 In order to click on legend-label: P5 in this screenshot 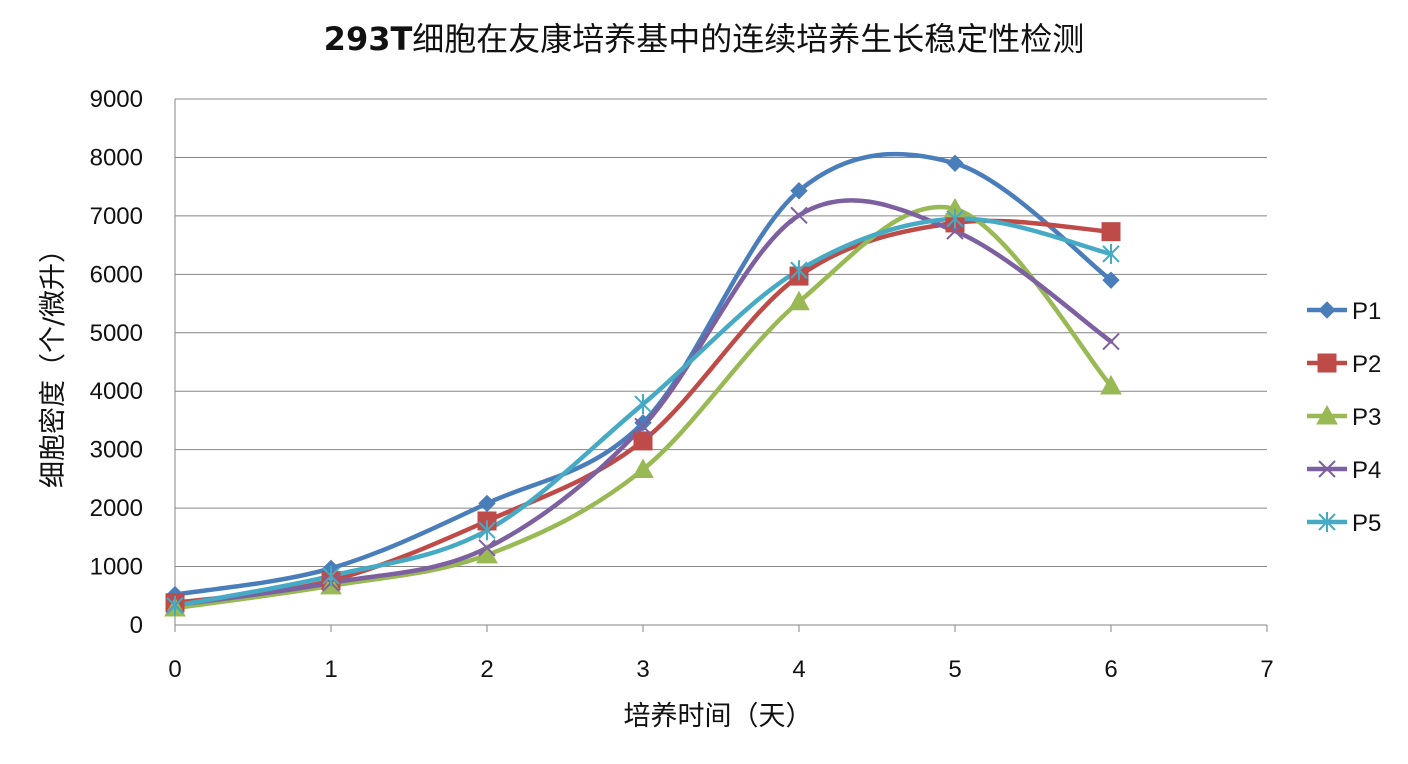, I will do `click(1366, 523)`.